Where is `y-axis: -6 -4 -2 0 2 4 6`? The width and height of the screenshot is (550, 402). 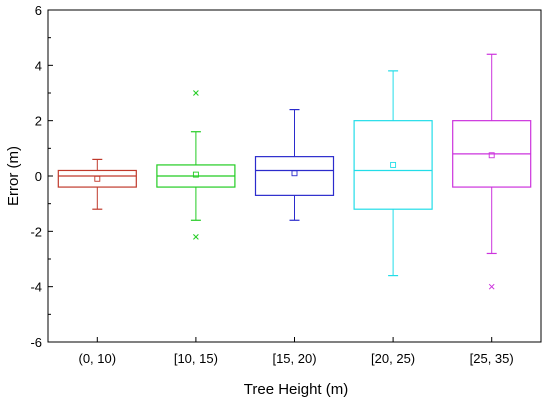 y-axis: -6 -4 -2 0 2 4 6 is located at coordinates (41, 176).